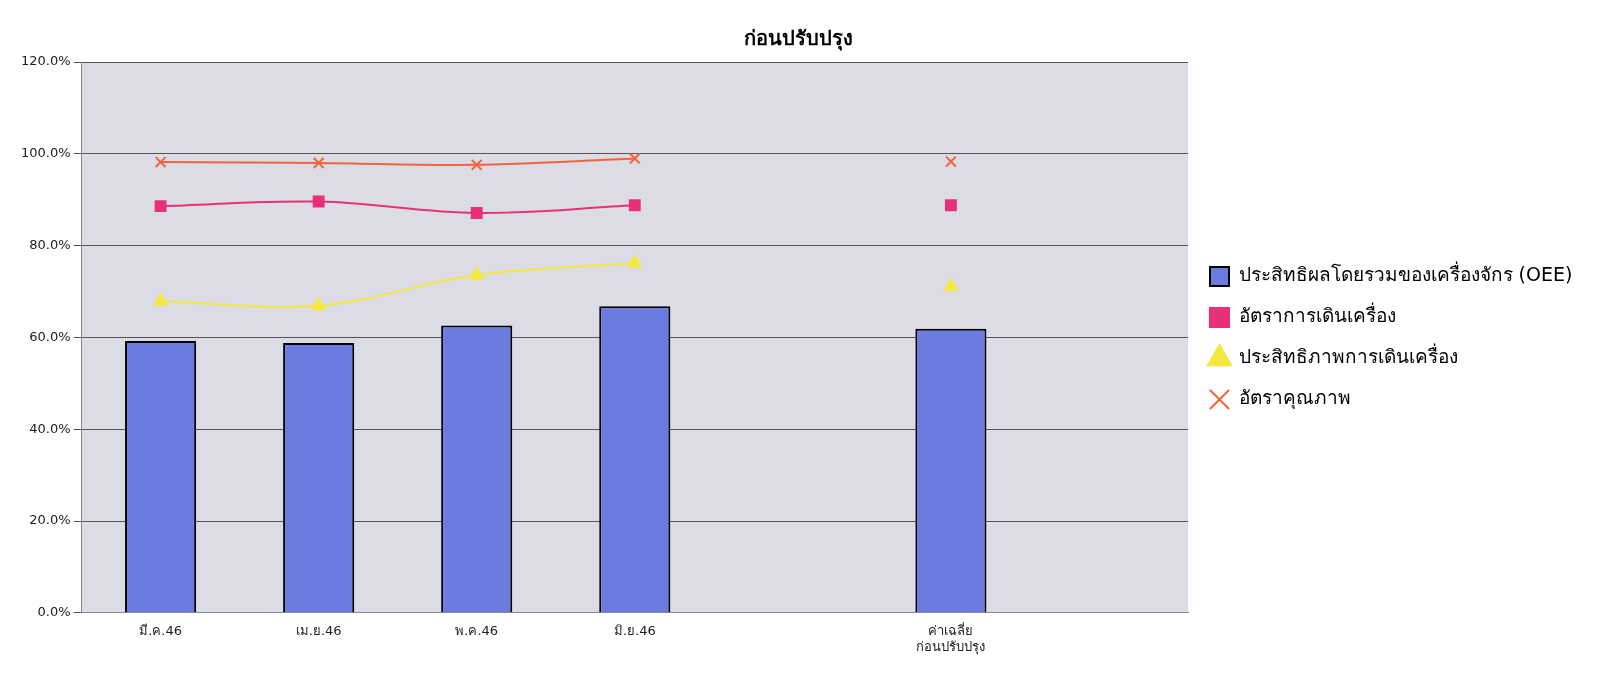 This screenshot has height=681, width=1609. What do you see at coordinates (951, 638) in the screenshot?
I see `x-tick-label: ค่าเฉลี่ย ก่อนปรับปรุง` at bounding box center [951, 638].